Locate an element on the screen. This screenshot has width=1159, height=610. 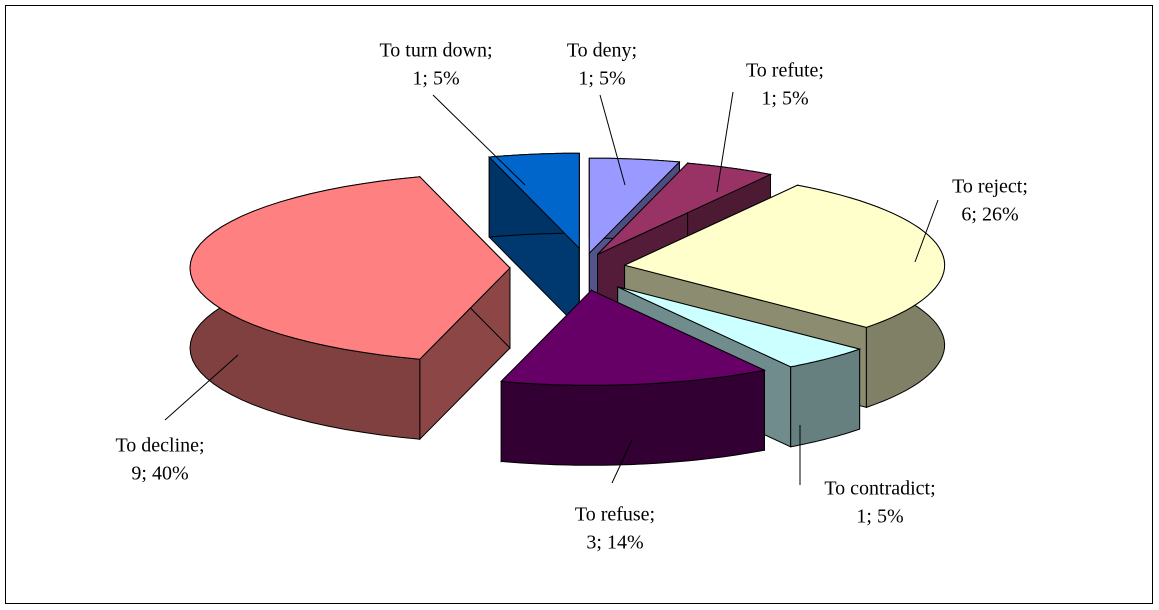
slice-label: To contradict; is located at coordinates (879, 489).